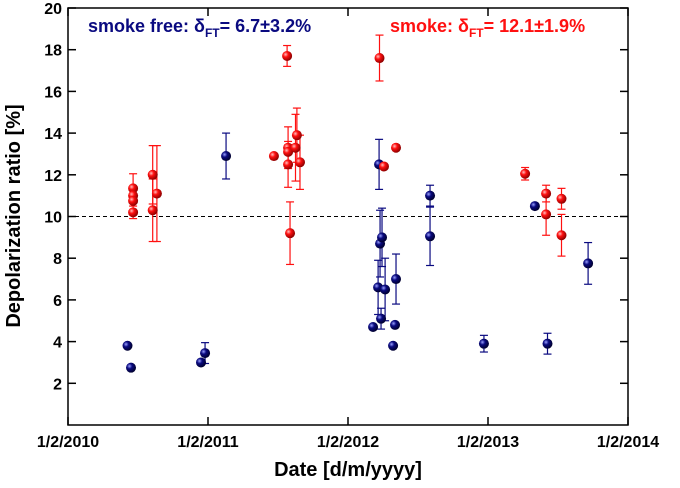  I want to click on x-tick-label: 1/2/2013, so click(488, 442).